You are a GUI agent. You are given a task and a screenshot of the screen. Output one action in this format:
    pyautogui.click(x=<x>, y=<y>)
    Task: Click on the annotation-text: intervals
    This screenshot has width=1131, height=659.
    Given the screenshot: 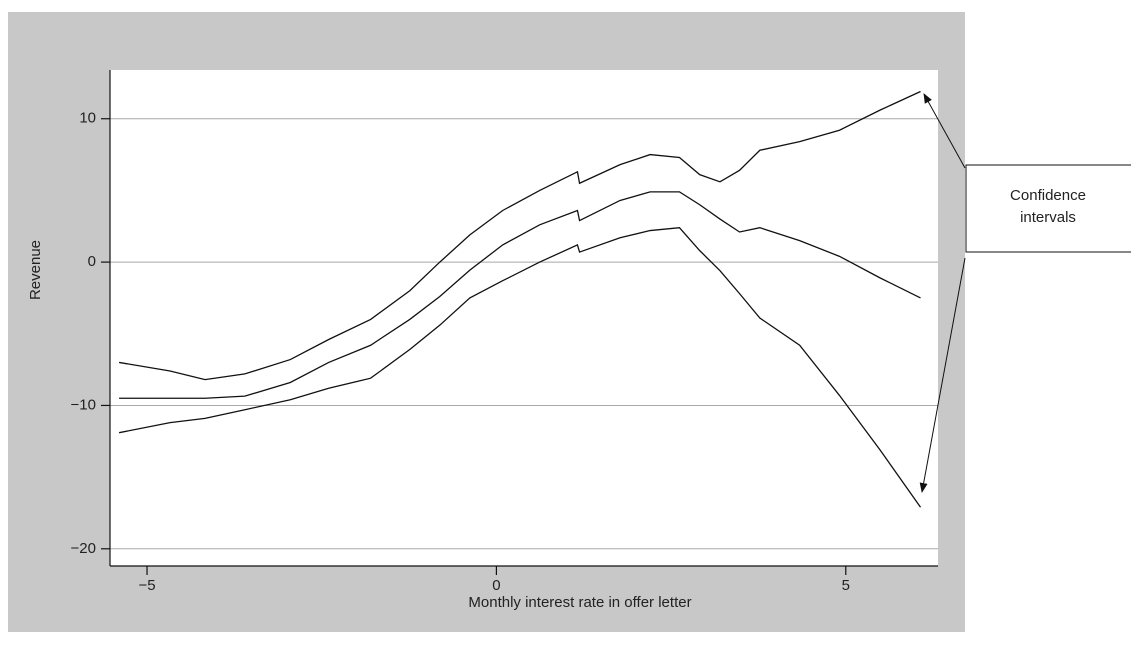 What is the action you would take?
    pyautogui.click(x=1048, y=217)
    